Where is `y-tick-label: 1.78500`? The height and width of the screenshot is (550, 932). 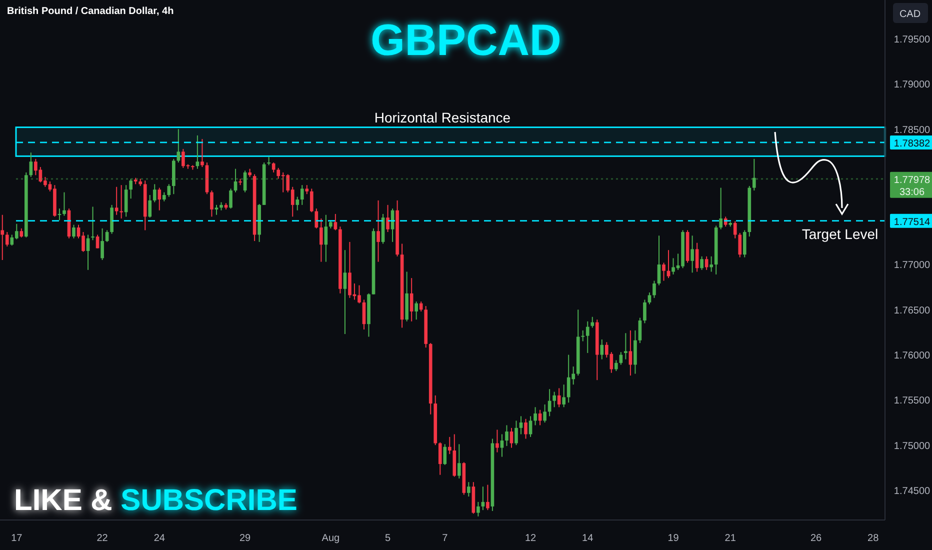
y-tick-label: 1.78500 is located at coordinates (912, 130).